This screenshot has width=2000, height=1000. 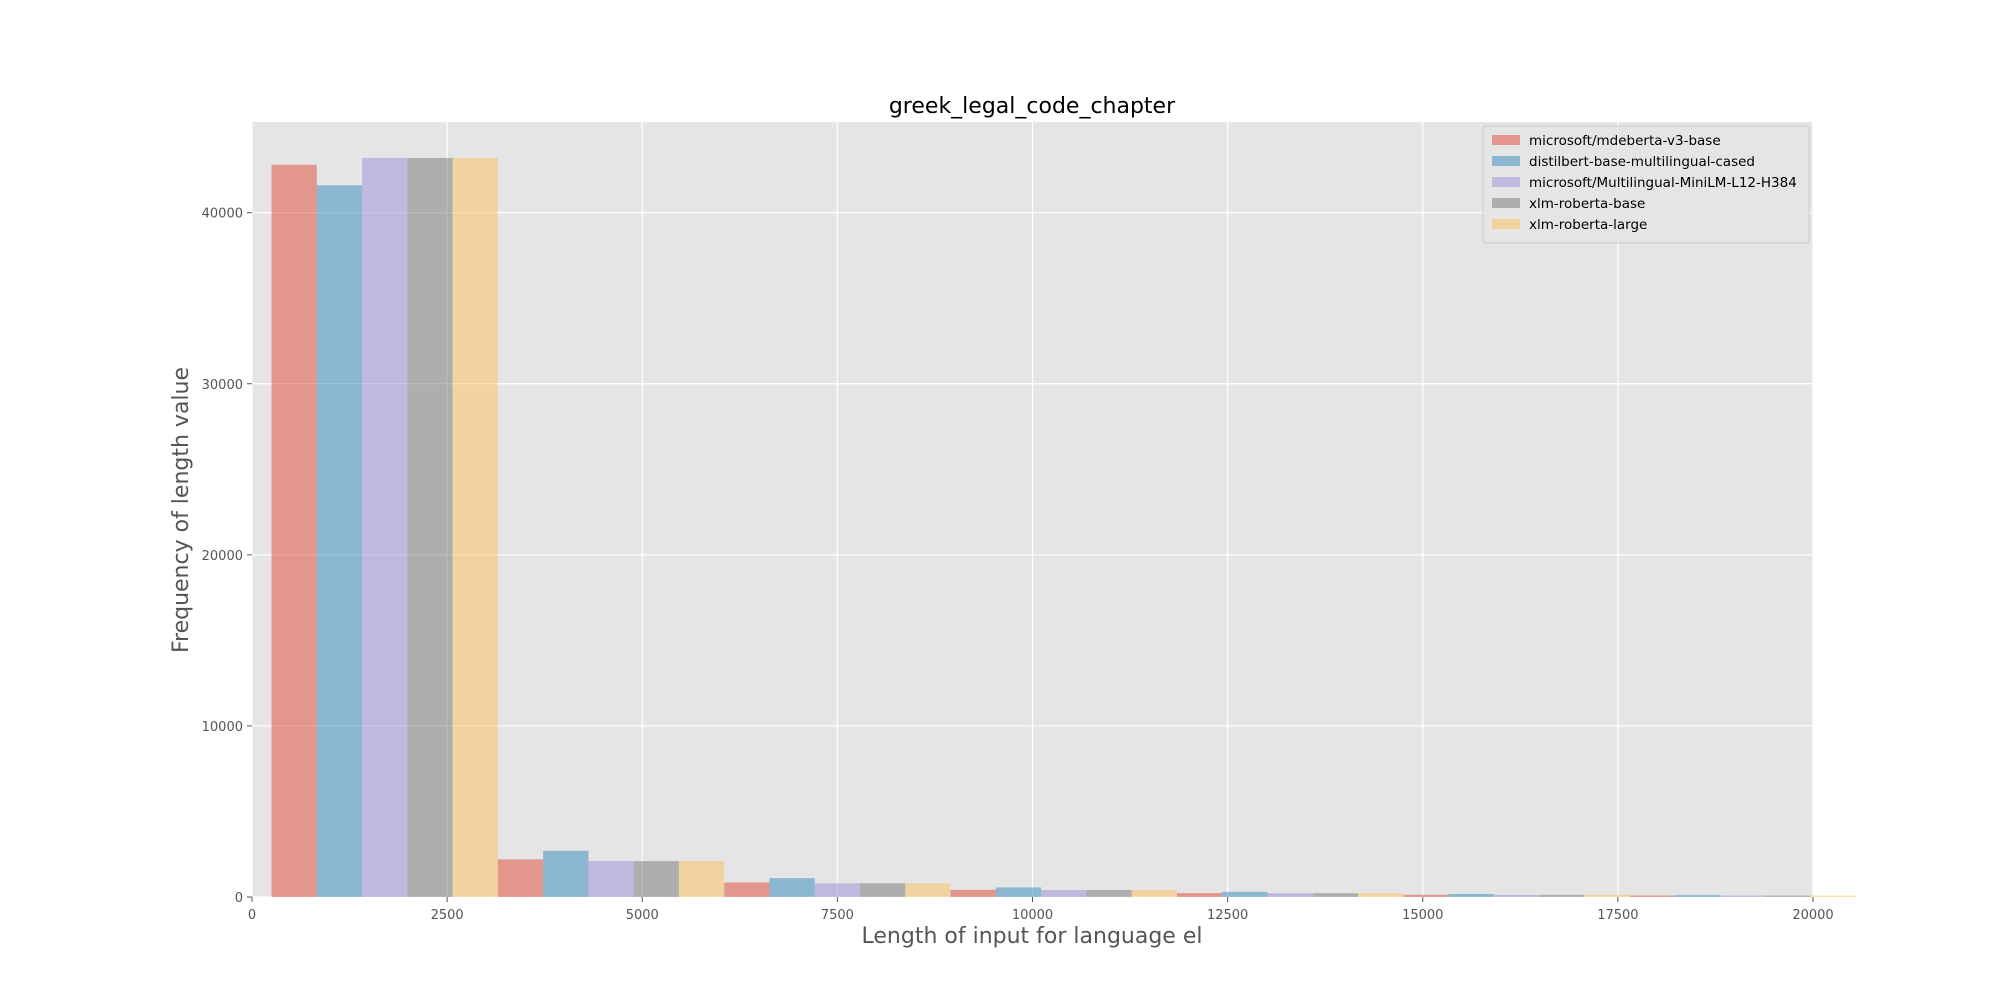 I want to click on x-tick-label: 0, so click(x=252, y=915).